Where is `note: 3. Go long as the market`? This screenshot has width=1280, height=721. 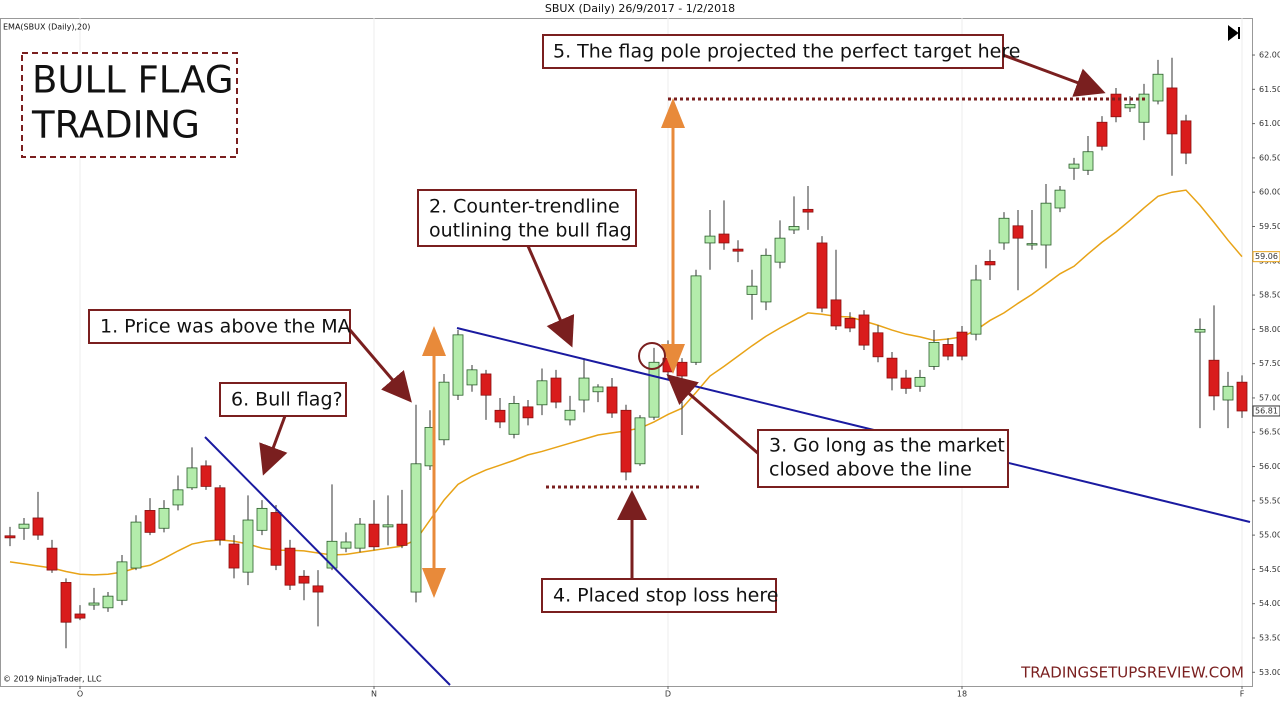 note: 3. Go long as the market is located at coordinates (887, 446).